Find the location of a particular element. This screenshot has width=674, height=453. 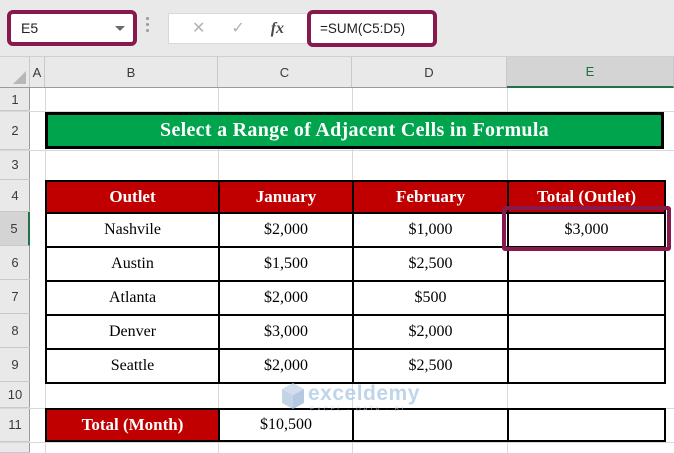

enter-icon: ✓ is located at coordinates (238, 28).